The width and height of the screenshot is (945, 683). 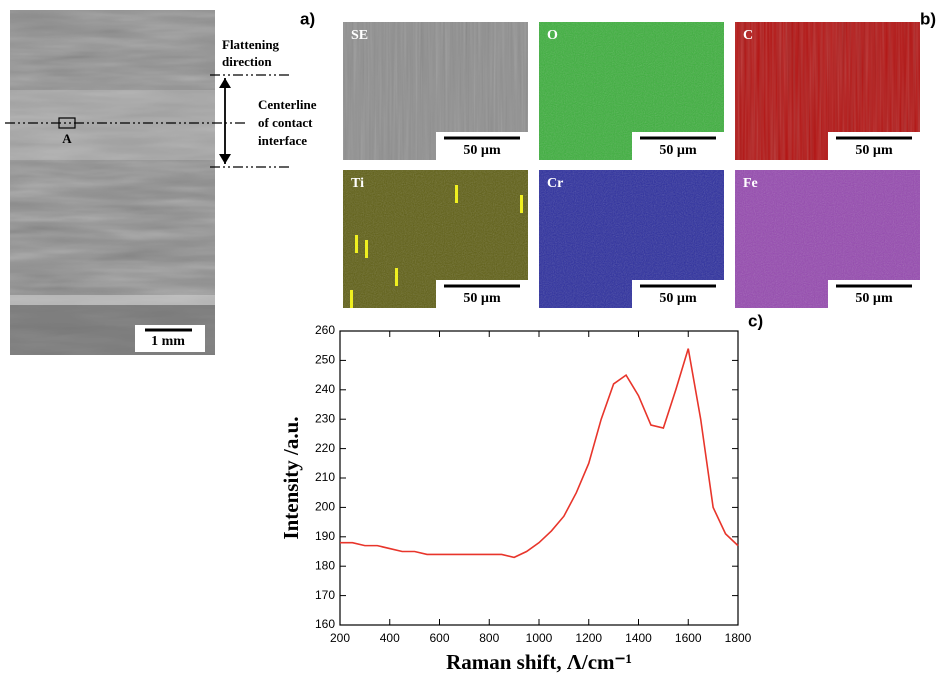 What do you see at coordinates (325, 360) in the screenshot?
I see `y-tick-label: 250` at bounding box center [325, 360].